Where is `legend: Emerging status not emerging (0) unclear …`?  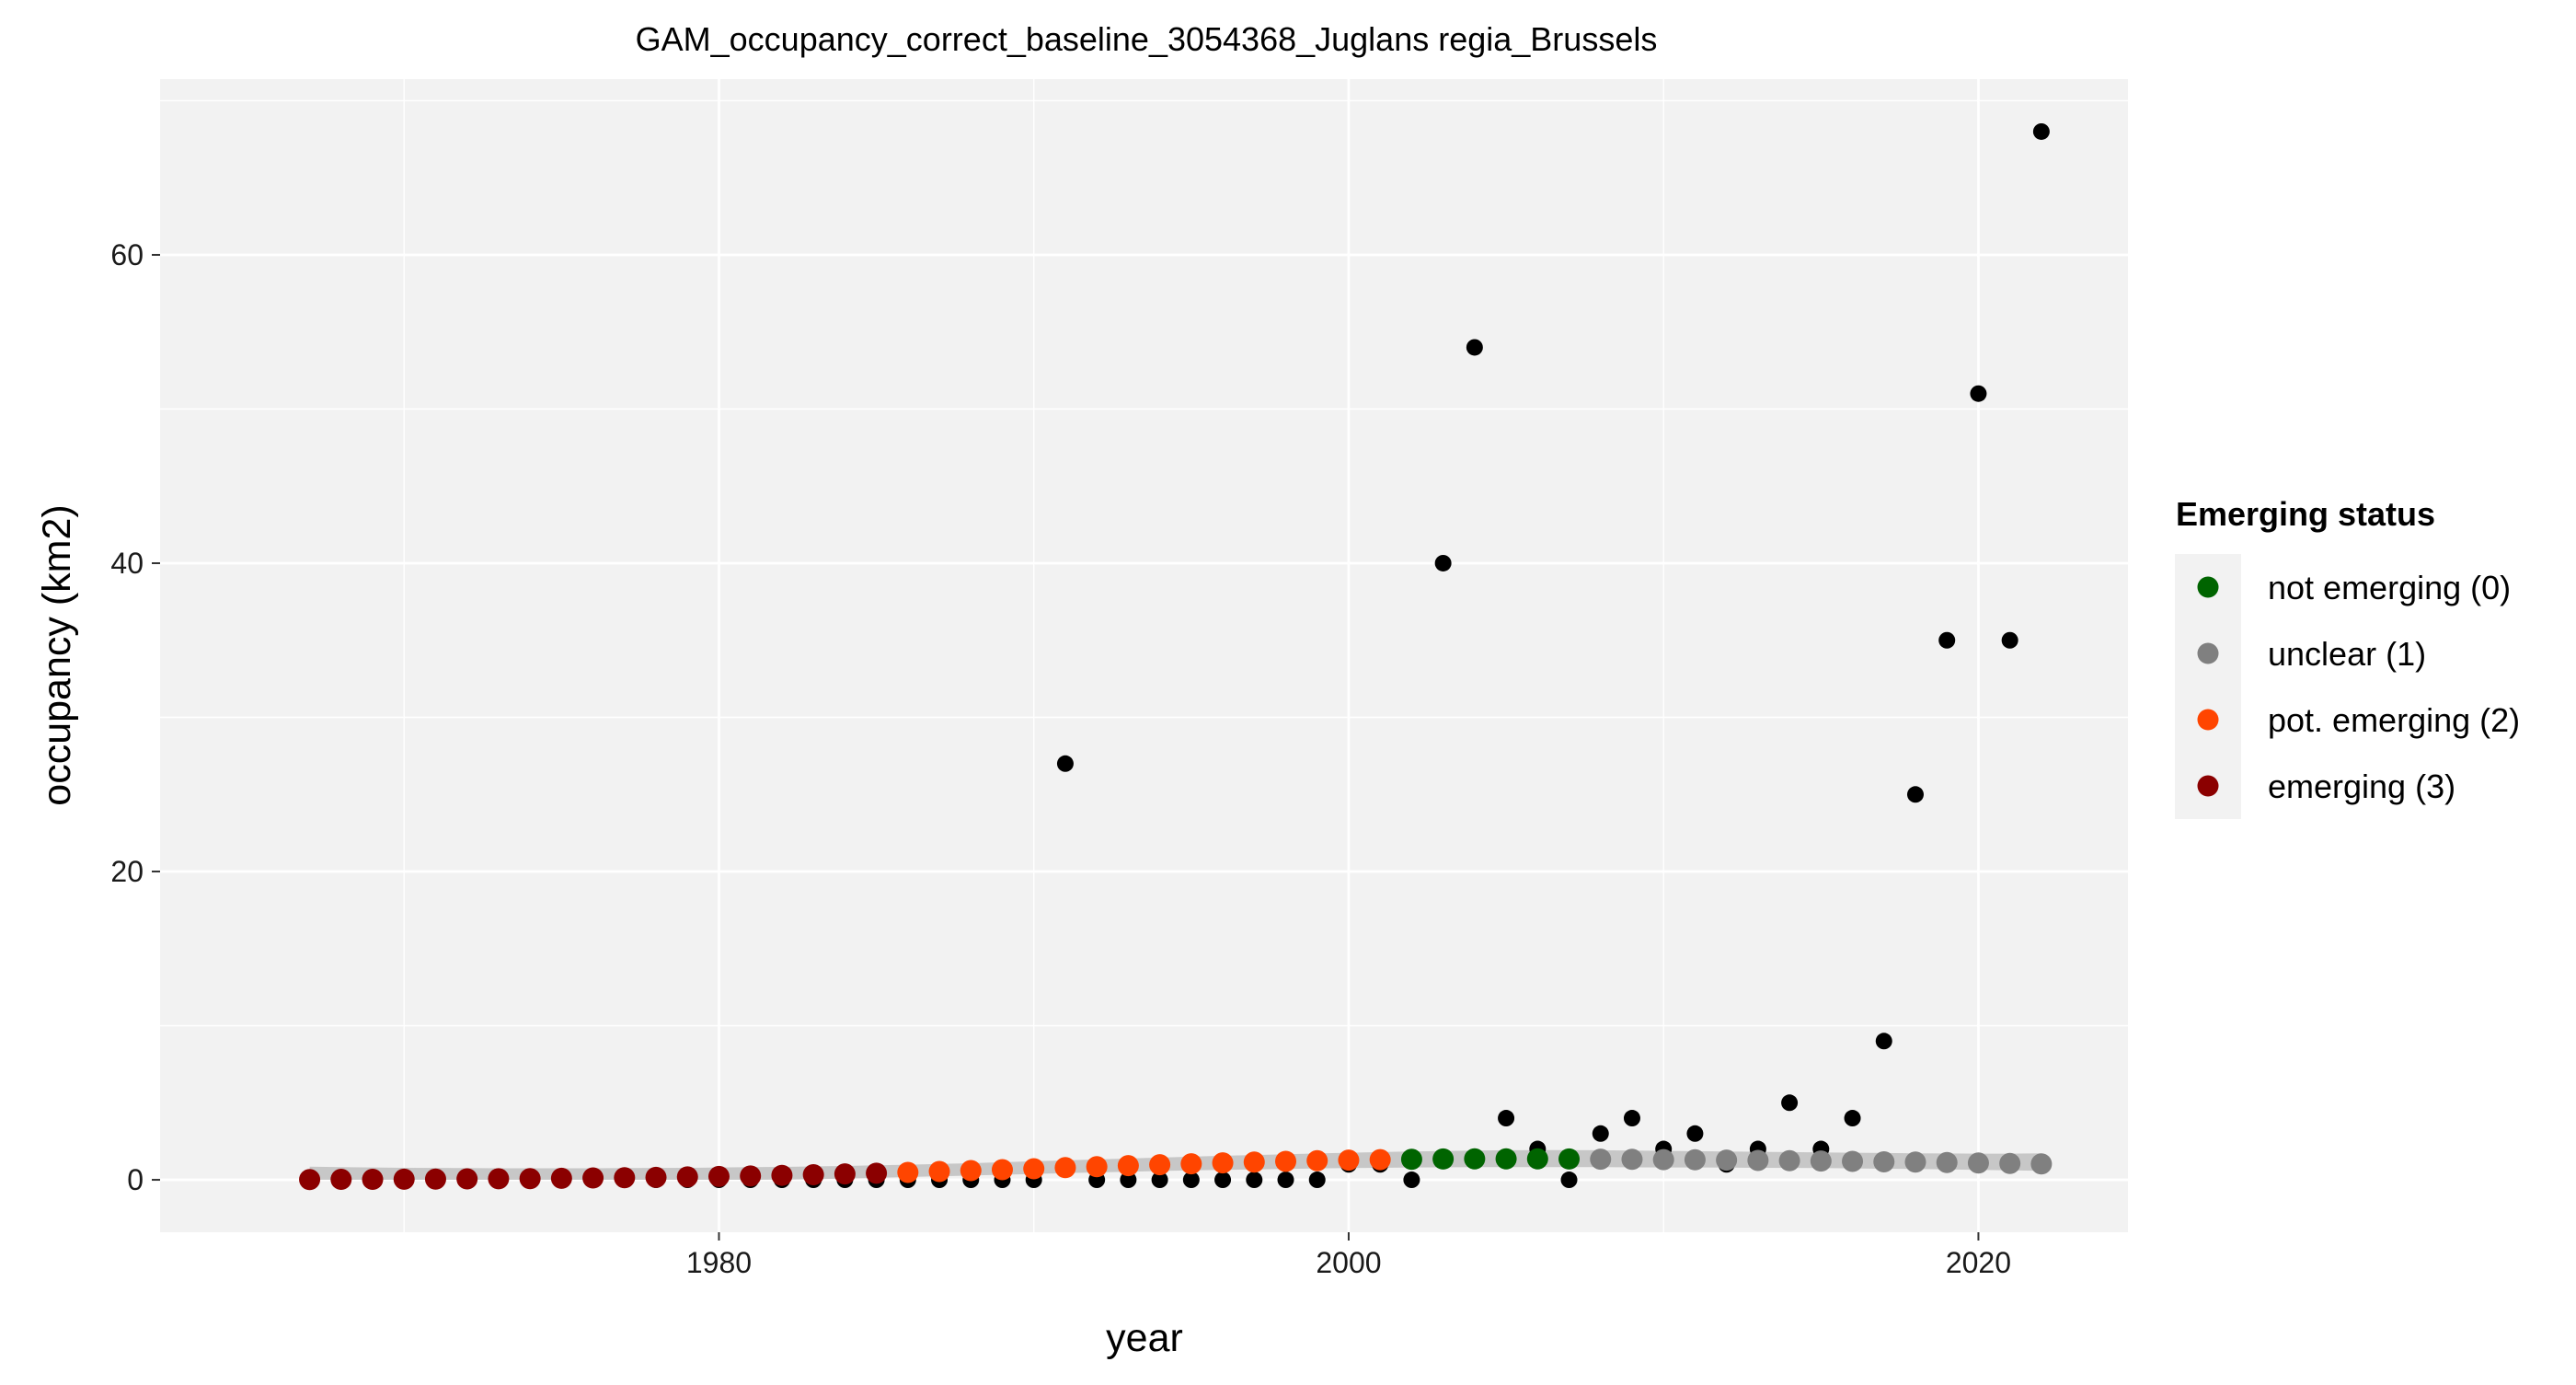
legend: Emerging status not emerging (0) unclear … is located at coordinates (2347, 657).